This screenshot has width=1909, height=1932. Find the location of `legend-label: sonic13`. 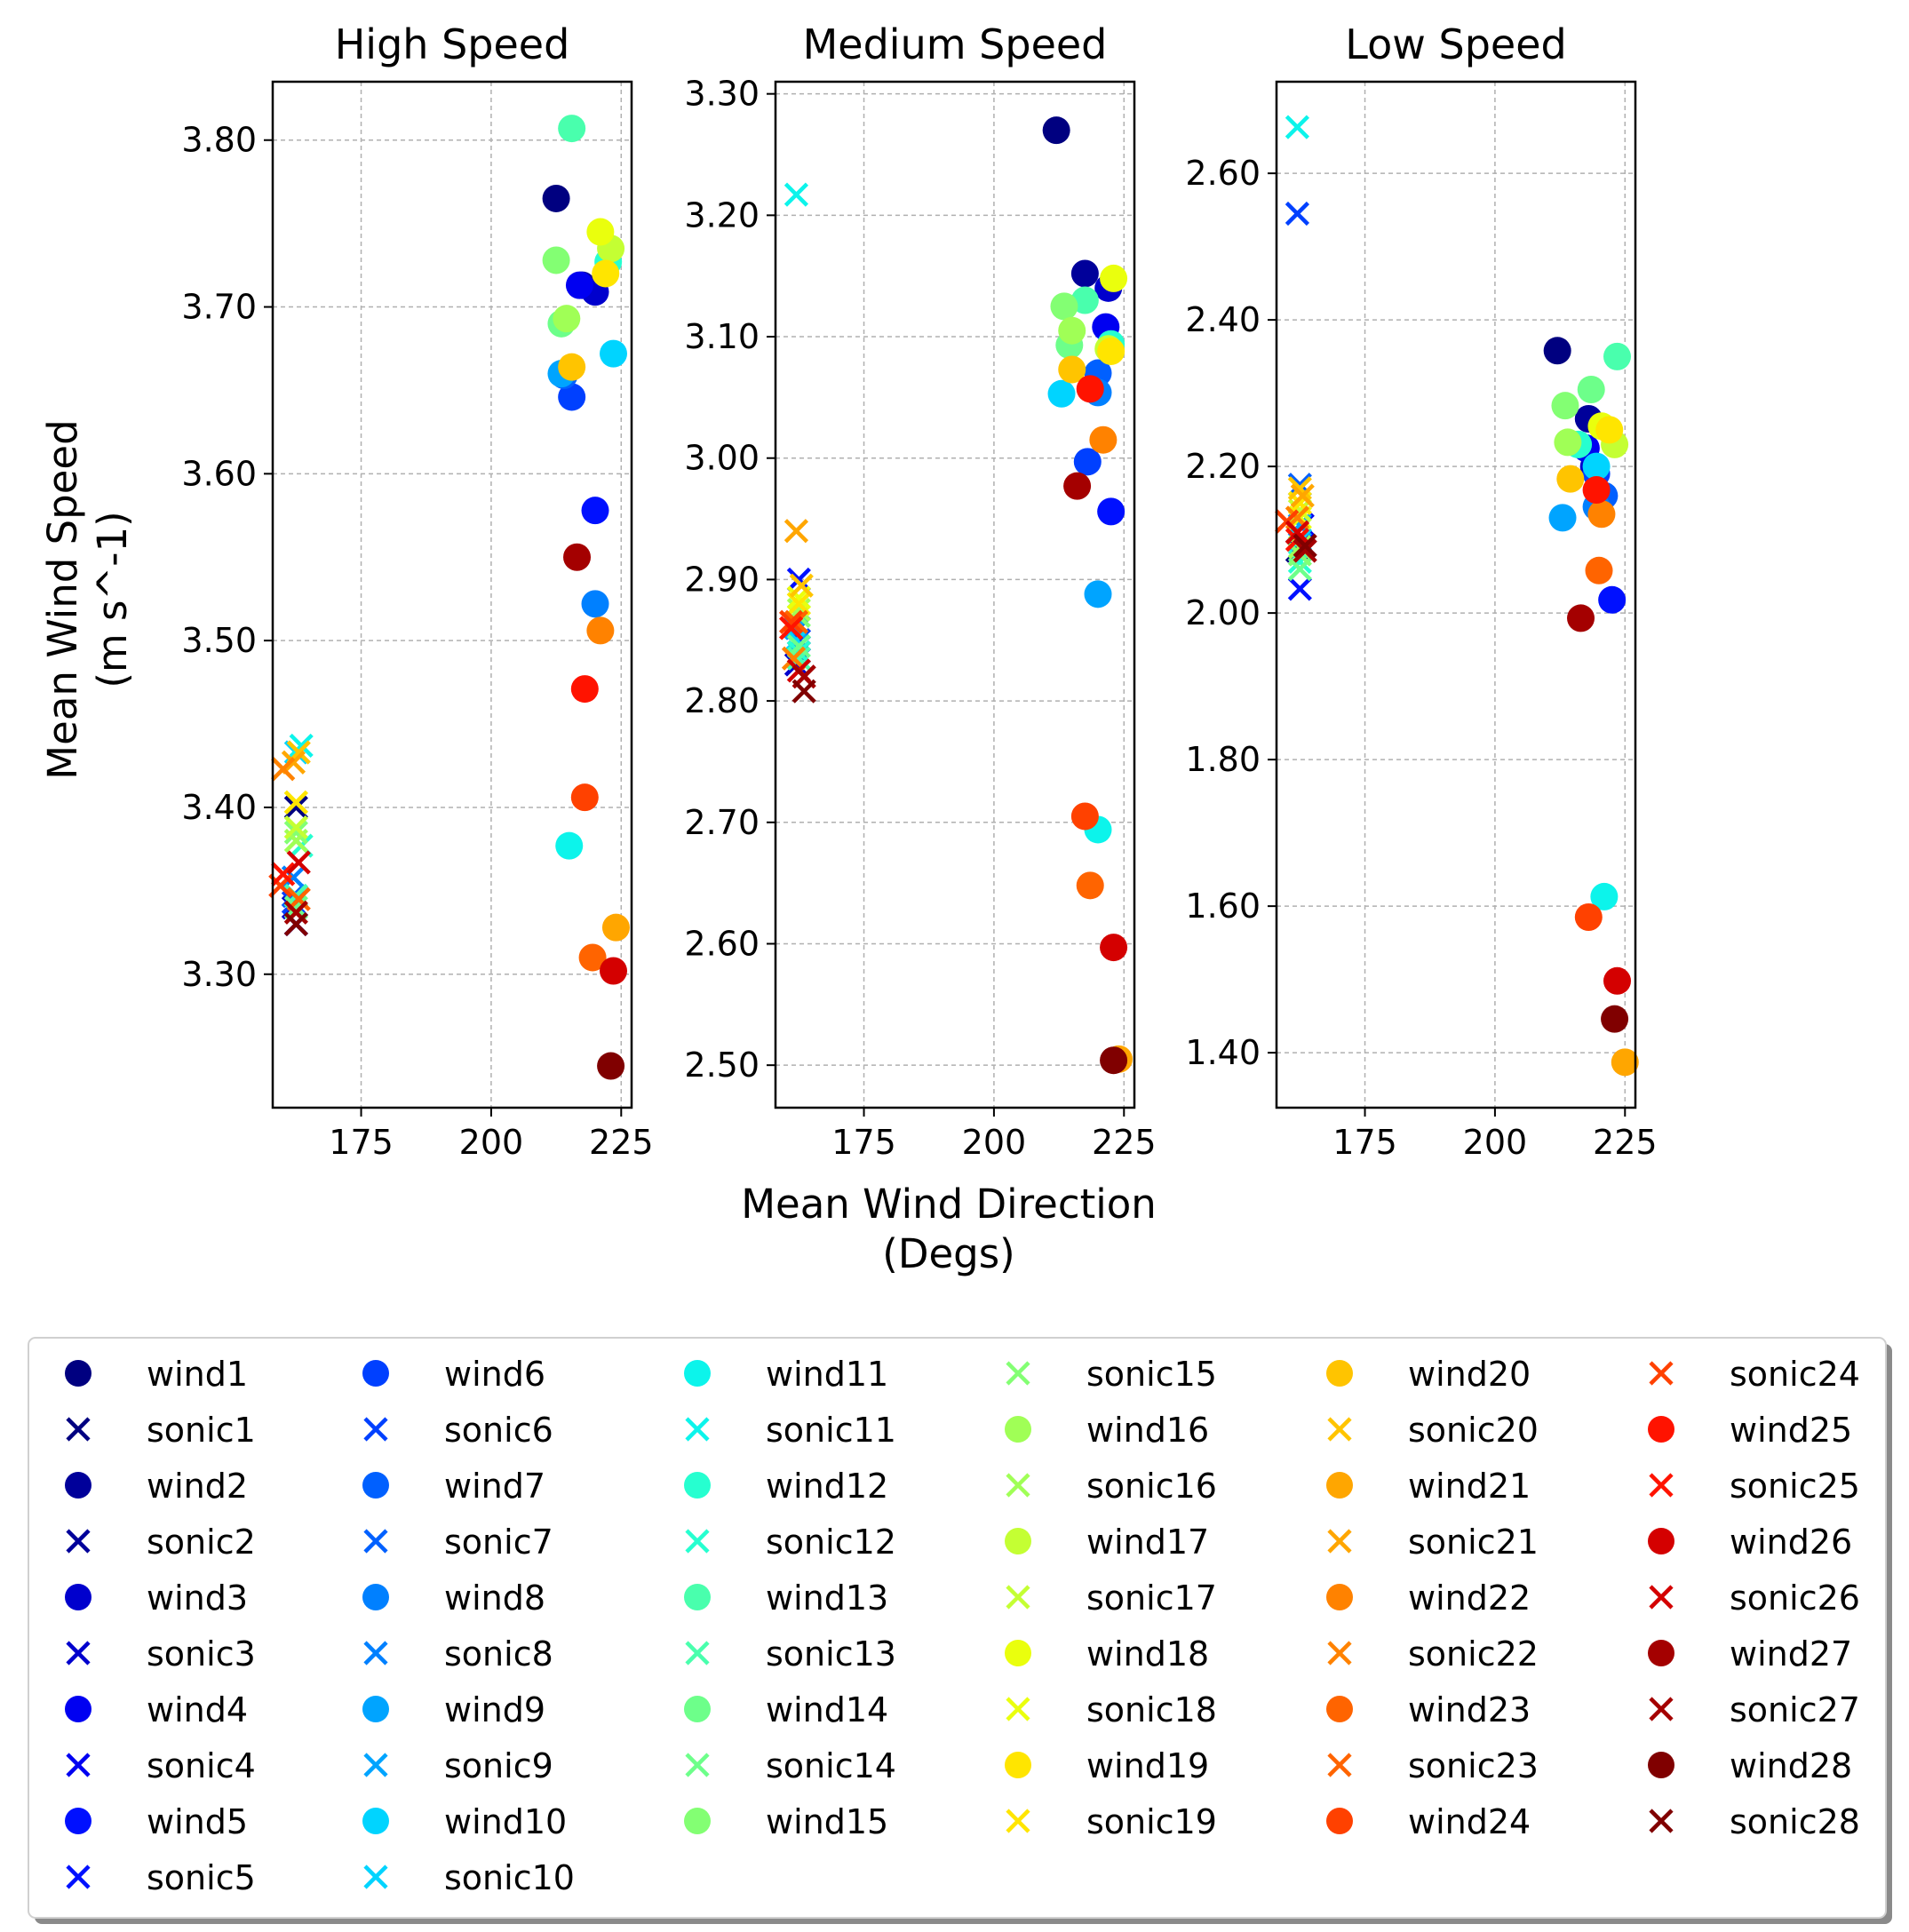

legend-label: sonic13 is located at coordinates (831, 1654).